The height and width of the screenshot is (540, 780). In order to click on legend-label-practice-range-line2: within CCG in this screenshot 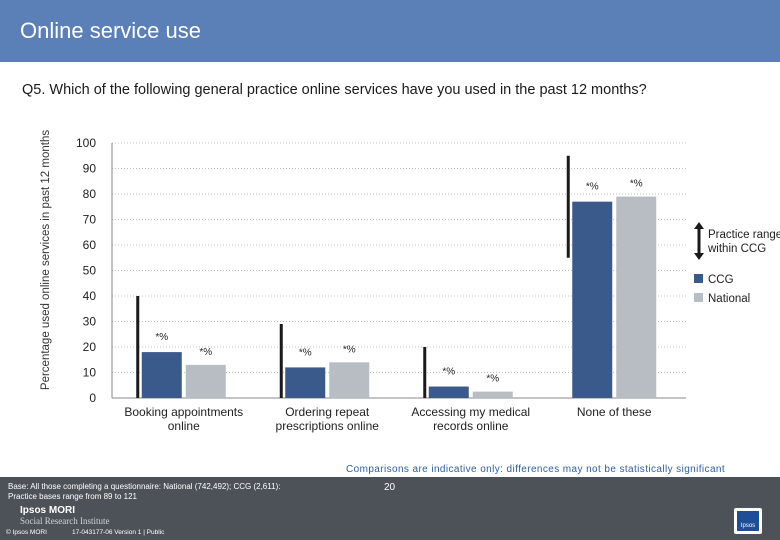, I will do `click(736, 249)`.